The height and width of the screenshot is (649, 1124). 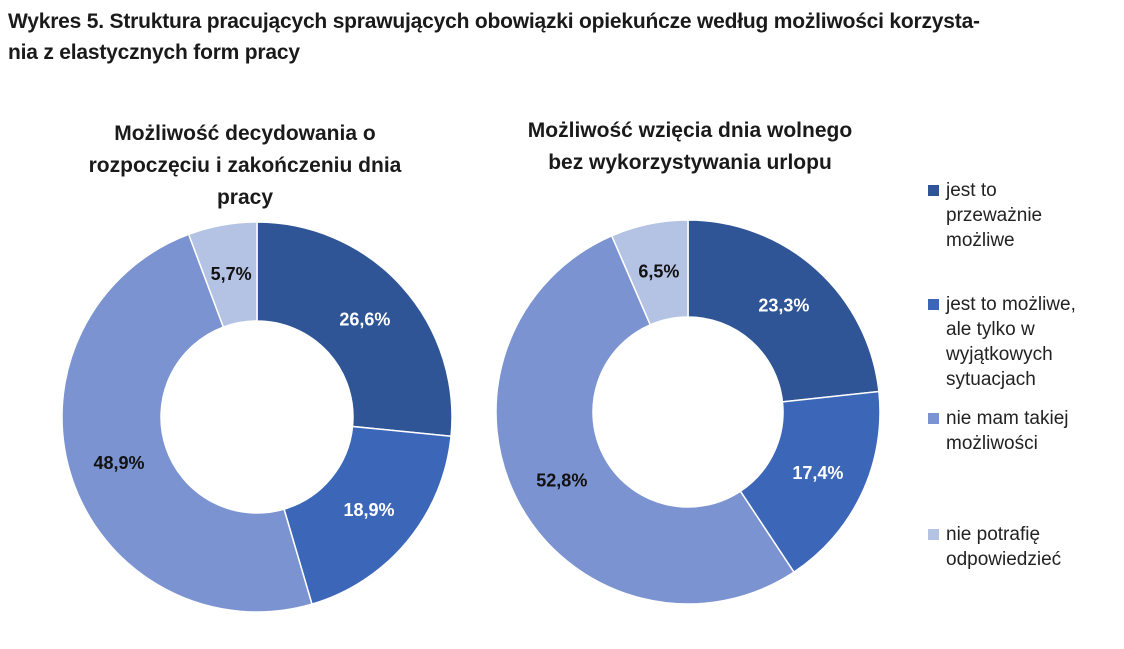 I want to click on data-label-decydowanie-wyjatkowe-sytuacje: 18,9%, so click(x=369, y=510).